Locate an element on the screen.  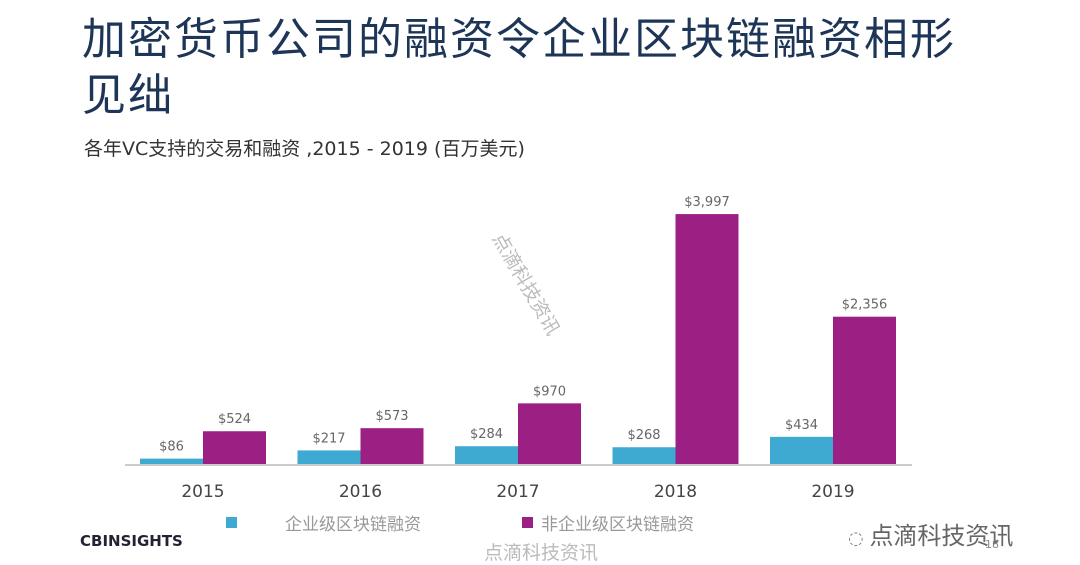
data-label: $217 is located at coordinates (328, 438).